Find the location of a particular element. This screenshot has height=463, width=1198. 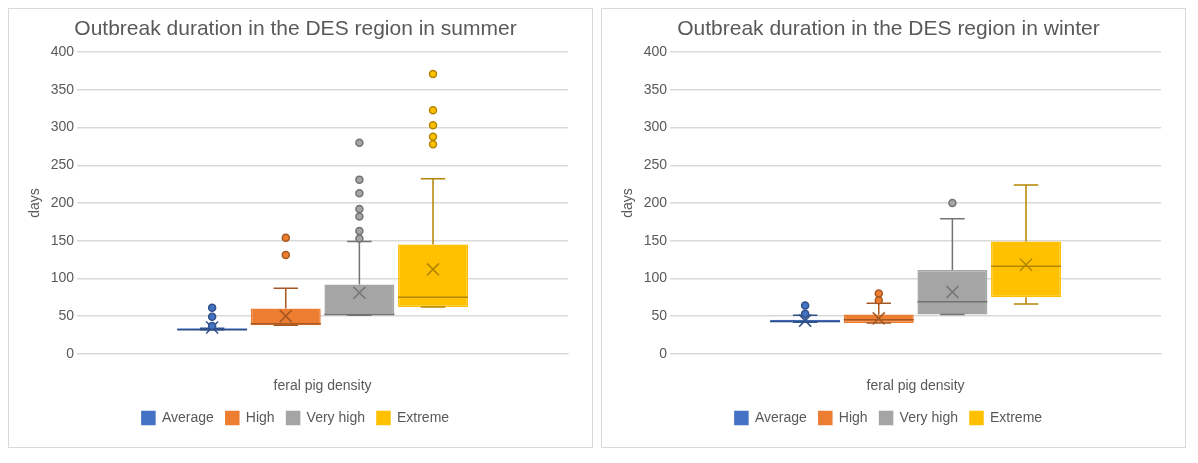

chart-title: Outbreak duration in the DES region in summer is located at coordinates (295, 28).